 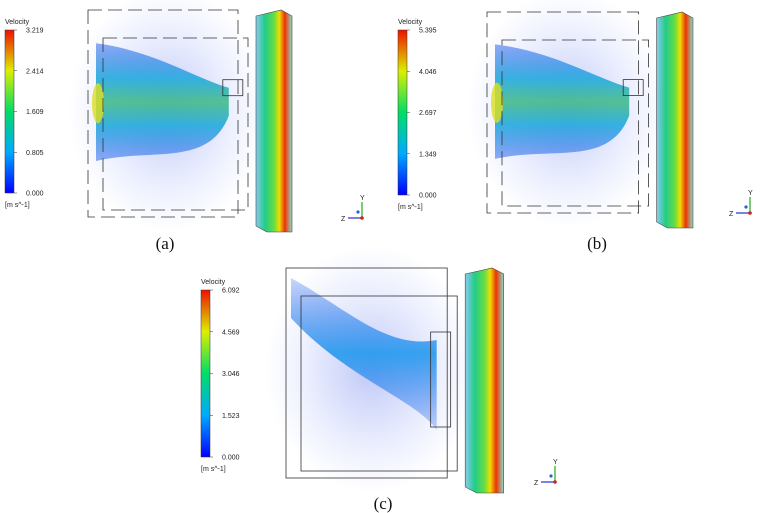 What do you see at coordinates (231, 416) in the screenshot?
I see `colorbar-tick-label: 1.523` at bounding box center [231, 416].